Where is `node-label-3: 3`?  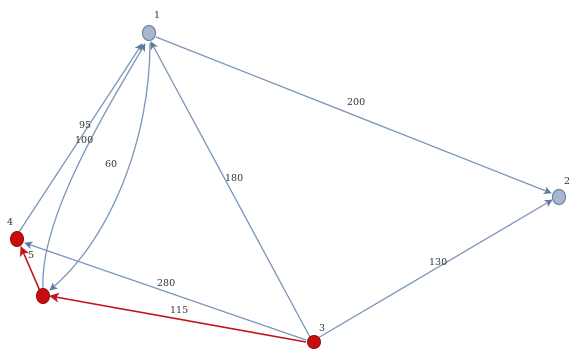
node-label-3: 3 is located at coordinates (322, 328).